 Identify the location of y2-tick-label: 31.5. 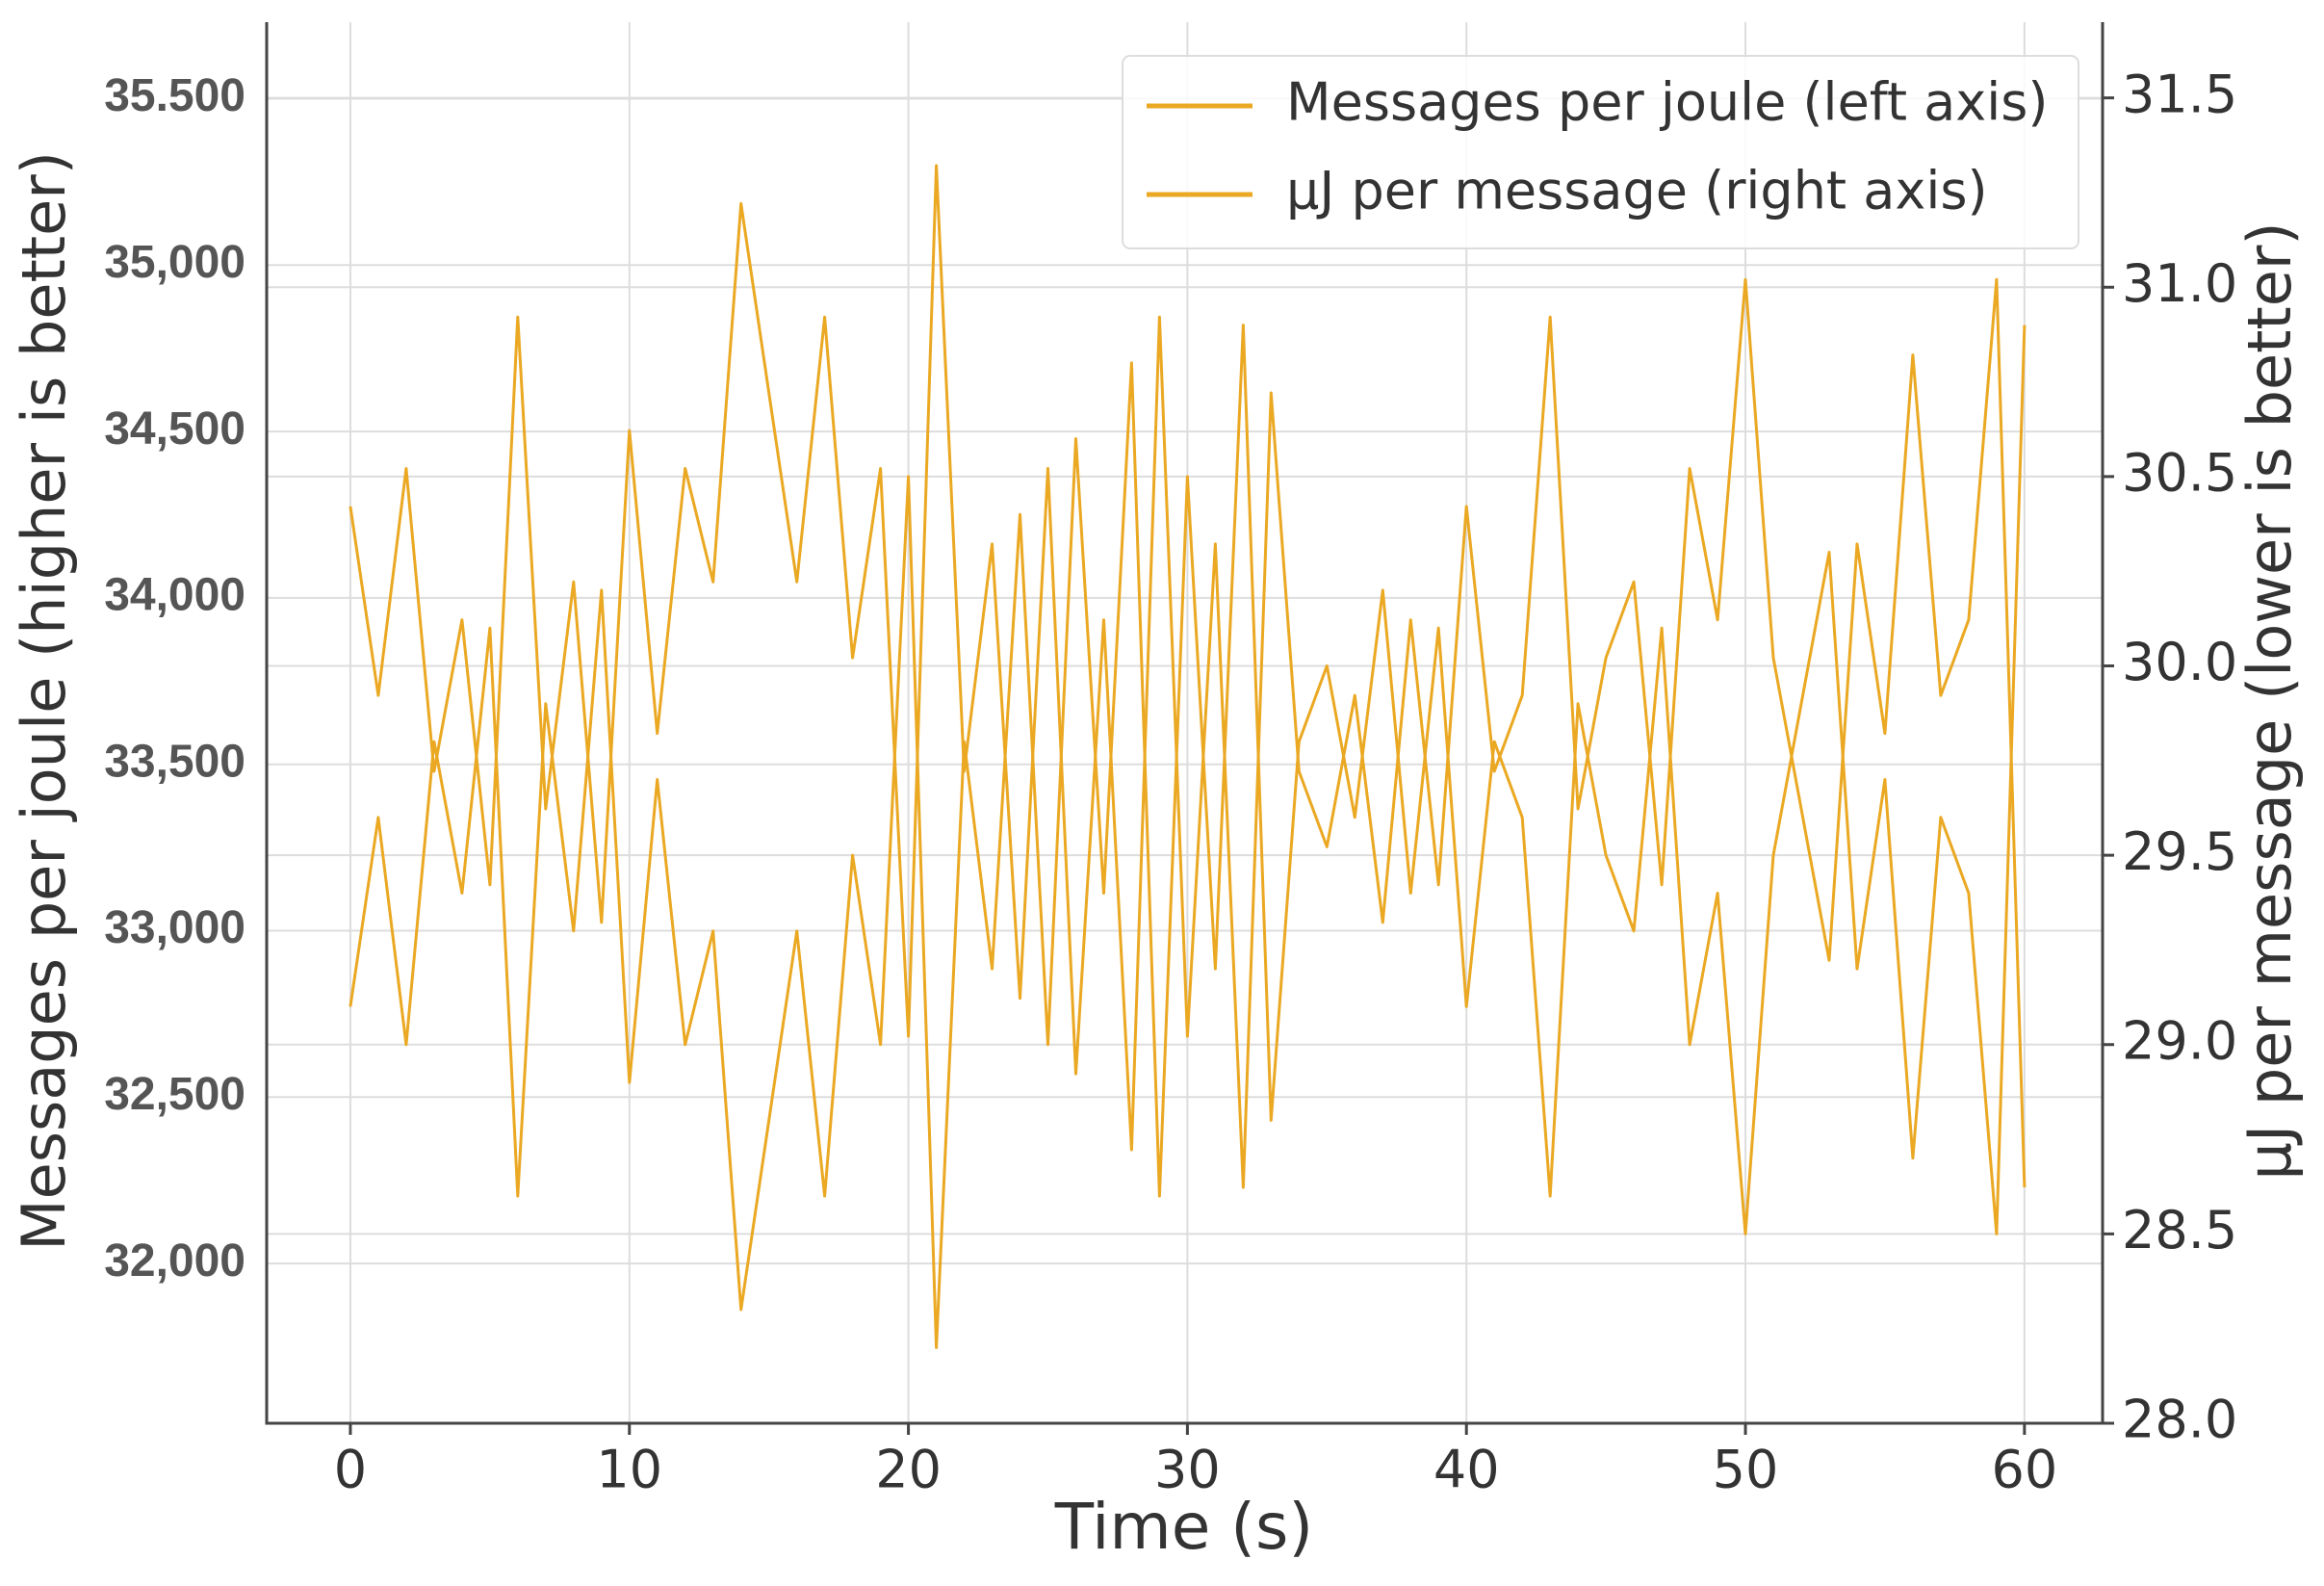
(2179, 94).